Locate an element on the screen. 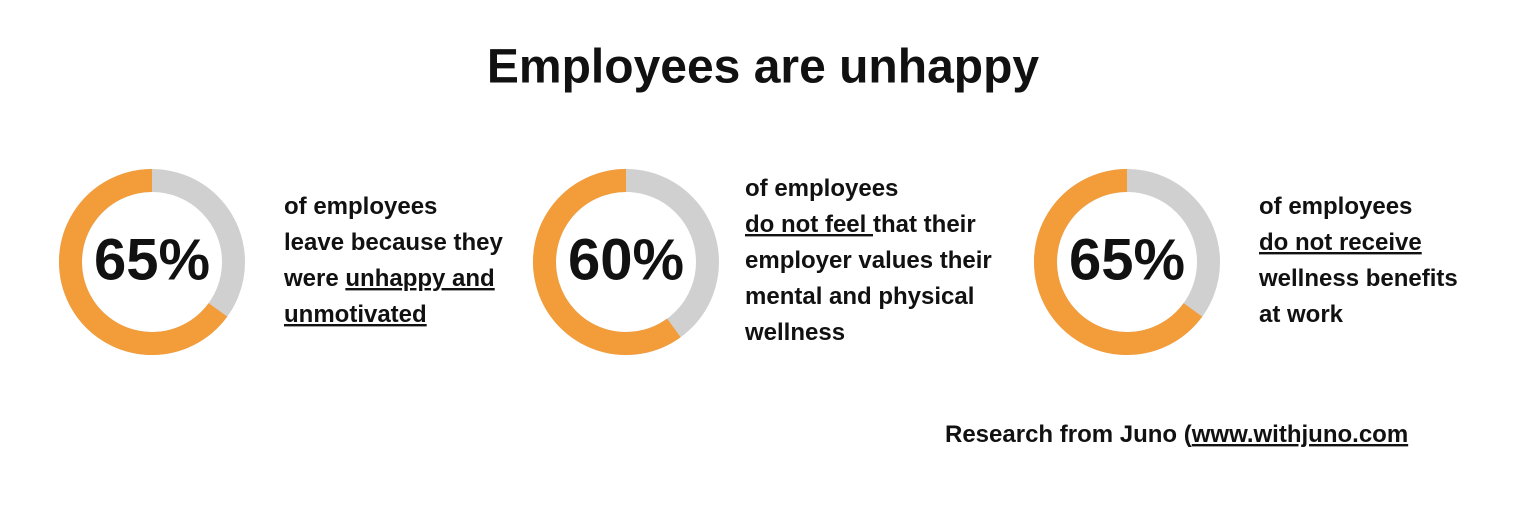 This screenshot has width=1530, height=511. underlined-text: do not feel is located at coordinates (809, 224).